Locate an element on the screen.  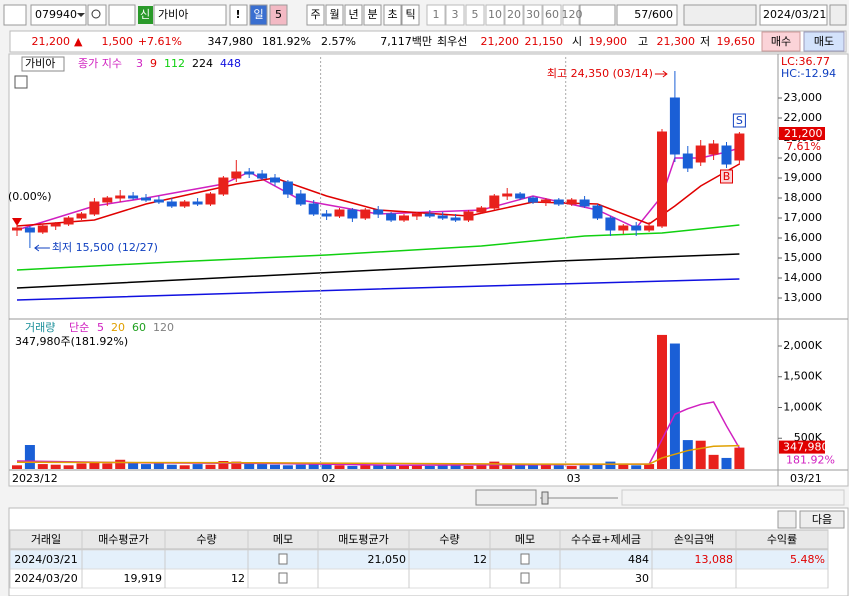
alert-button is located at coordinates (238, 15).